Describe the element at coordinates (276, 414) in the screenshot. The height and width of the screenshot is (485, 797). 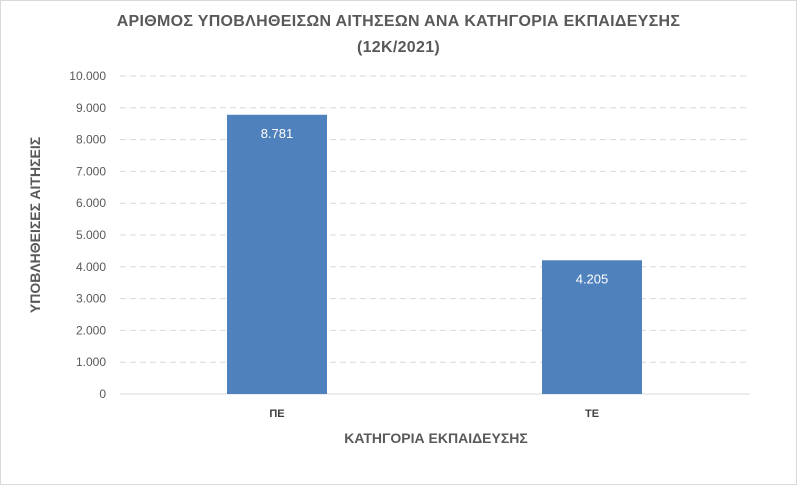
I see `x-tick-label: ΠΕ` at that location.